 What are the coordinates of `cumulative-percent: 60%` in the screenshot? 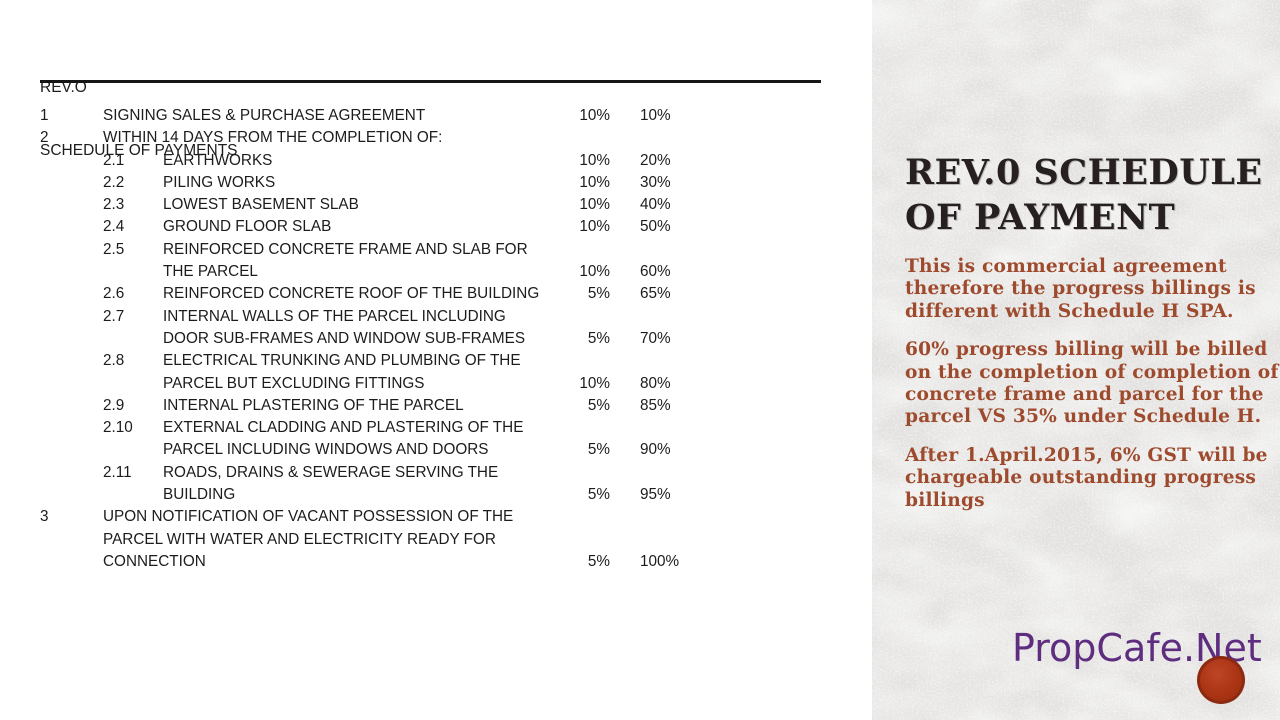 It's located at (655, 272).